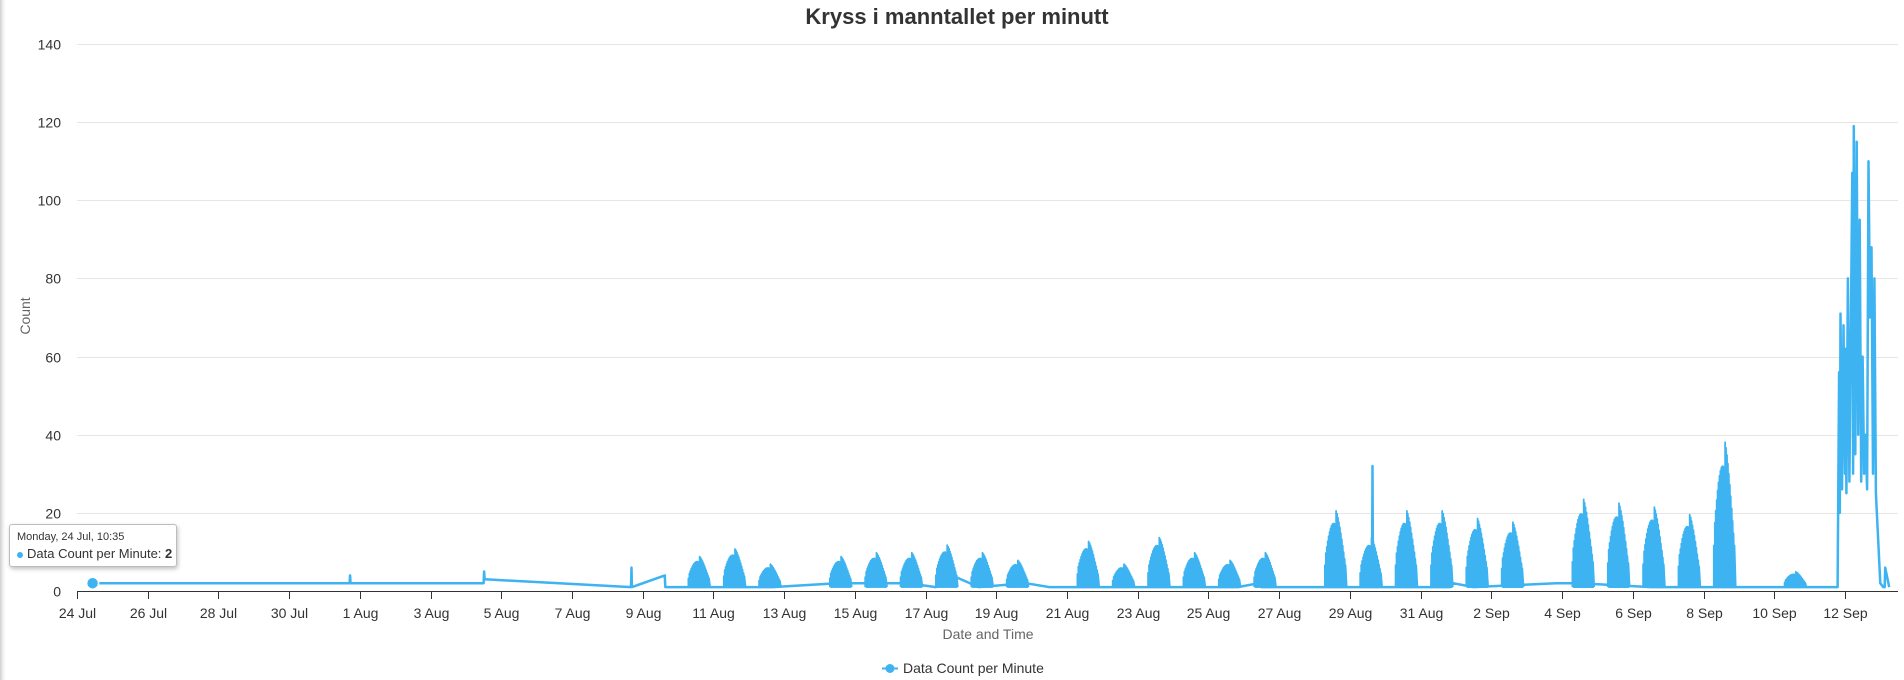  I want to click on y-tick-label: 100, so click(50, 201).